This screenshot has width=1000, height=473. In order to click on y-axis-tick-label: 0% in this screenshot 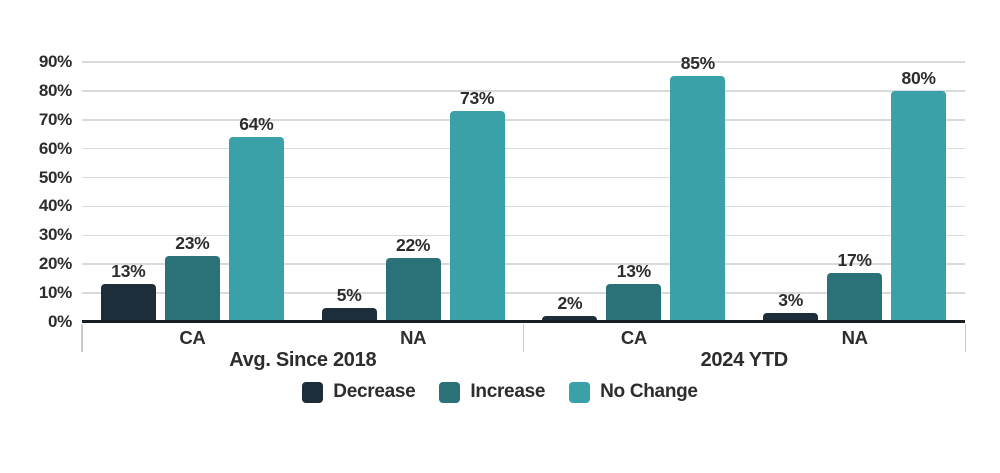, I will do `click(60, 321)`.